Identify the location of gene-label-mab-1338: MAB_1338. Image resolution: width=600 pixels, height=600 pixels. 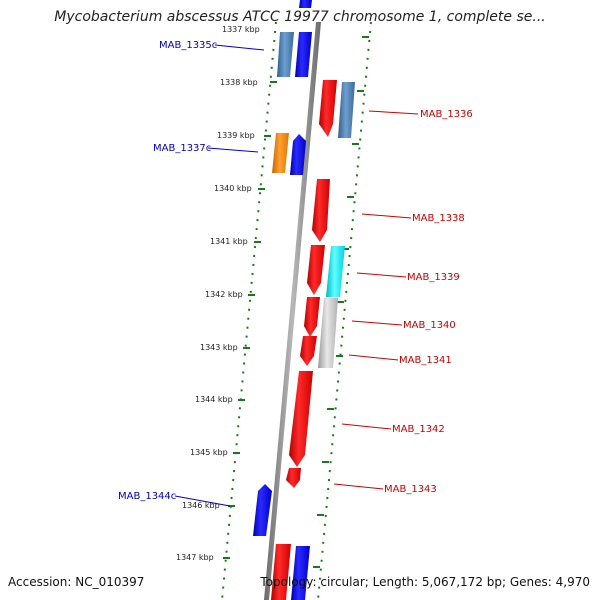
(438, 218).